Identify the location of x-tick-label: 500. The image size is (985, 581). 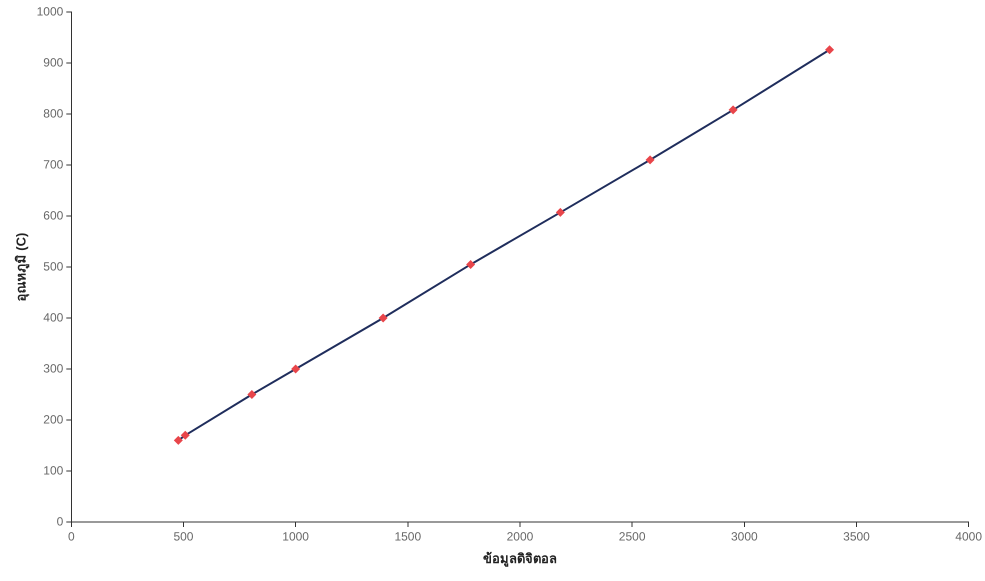
(183, 537).